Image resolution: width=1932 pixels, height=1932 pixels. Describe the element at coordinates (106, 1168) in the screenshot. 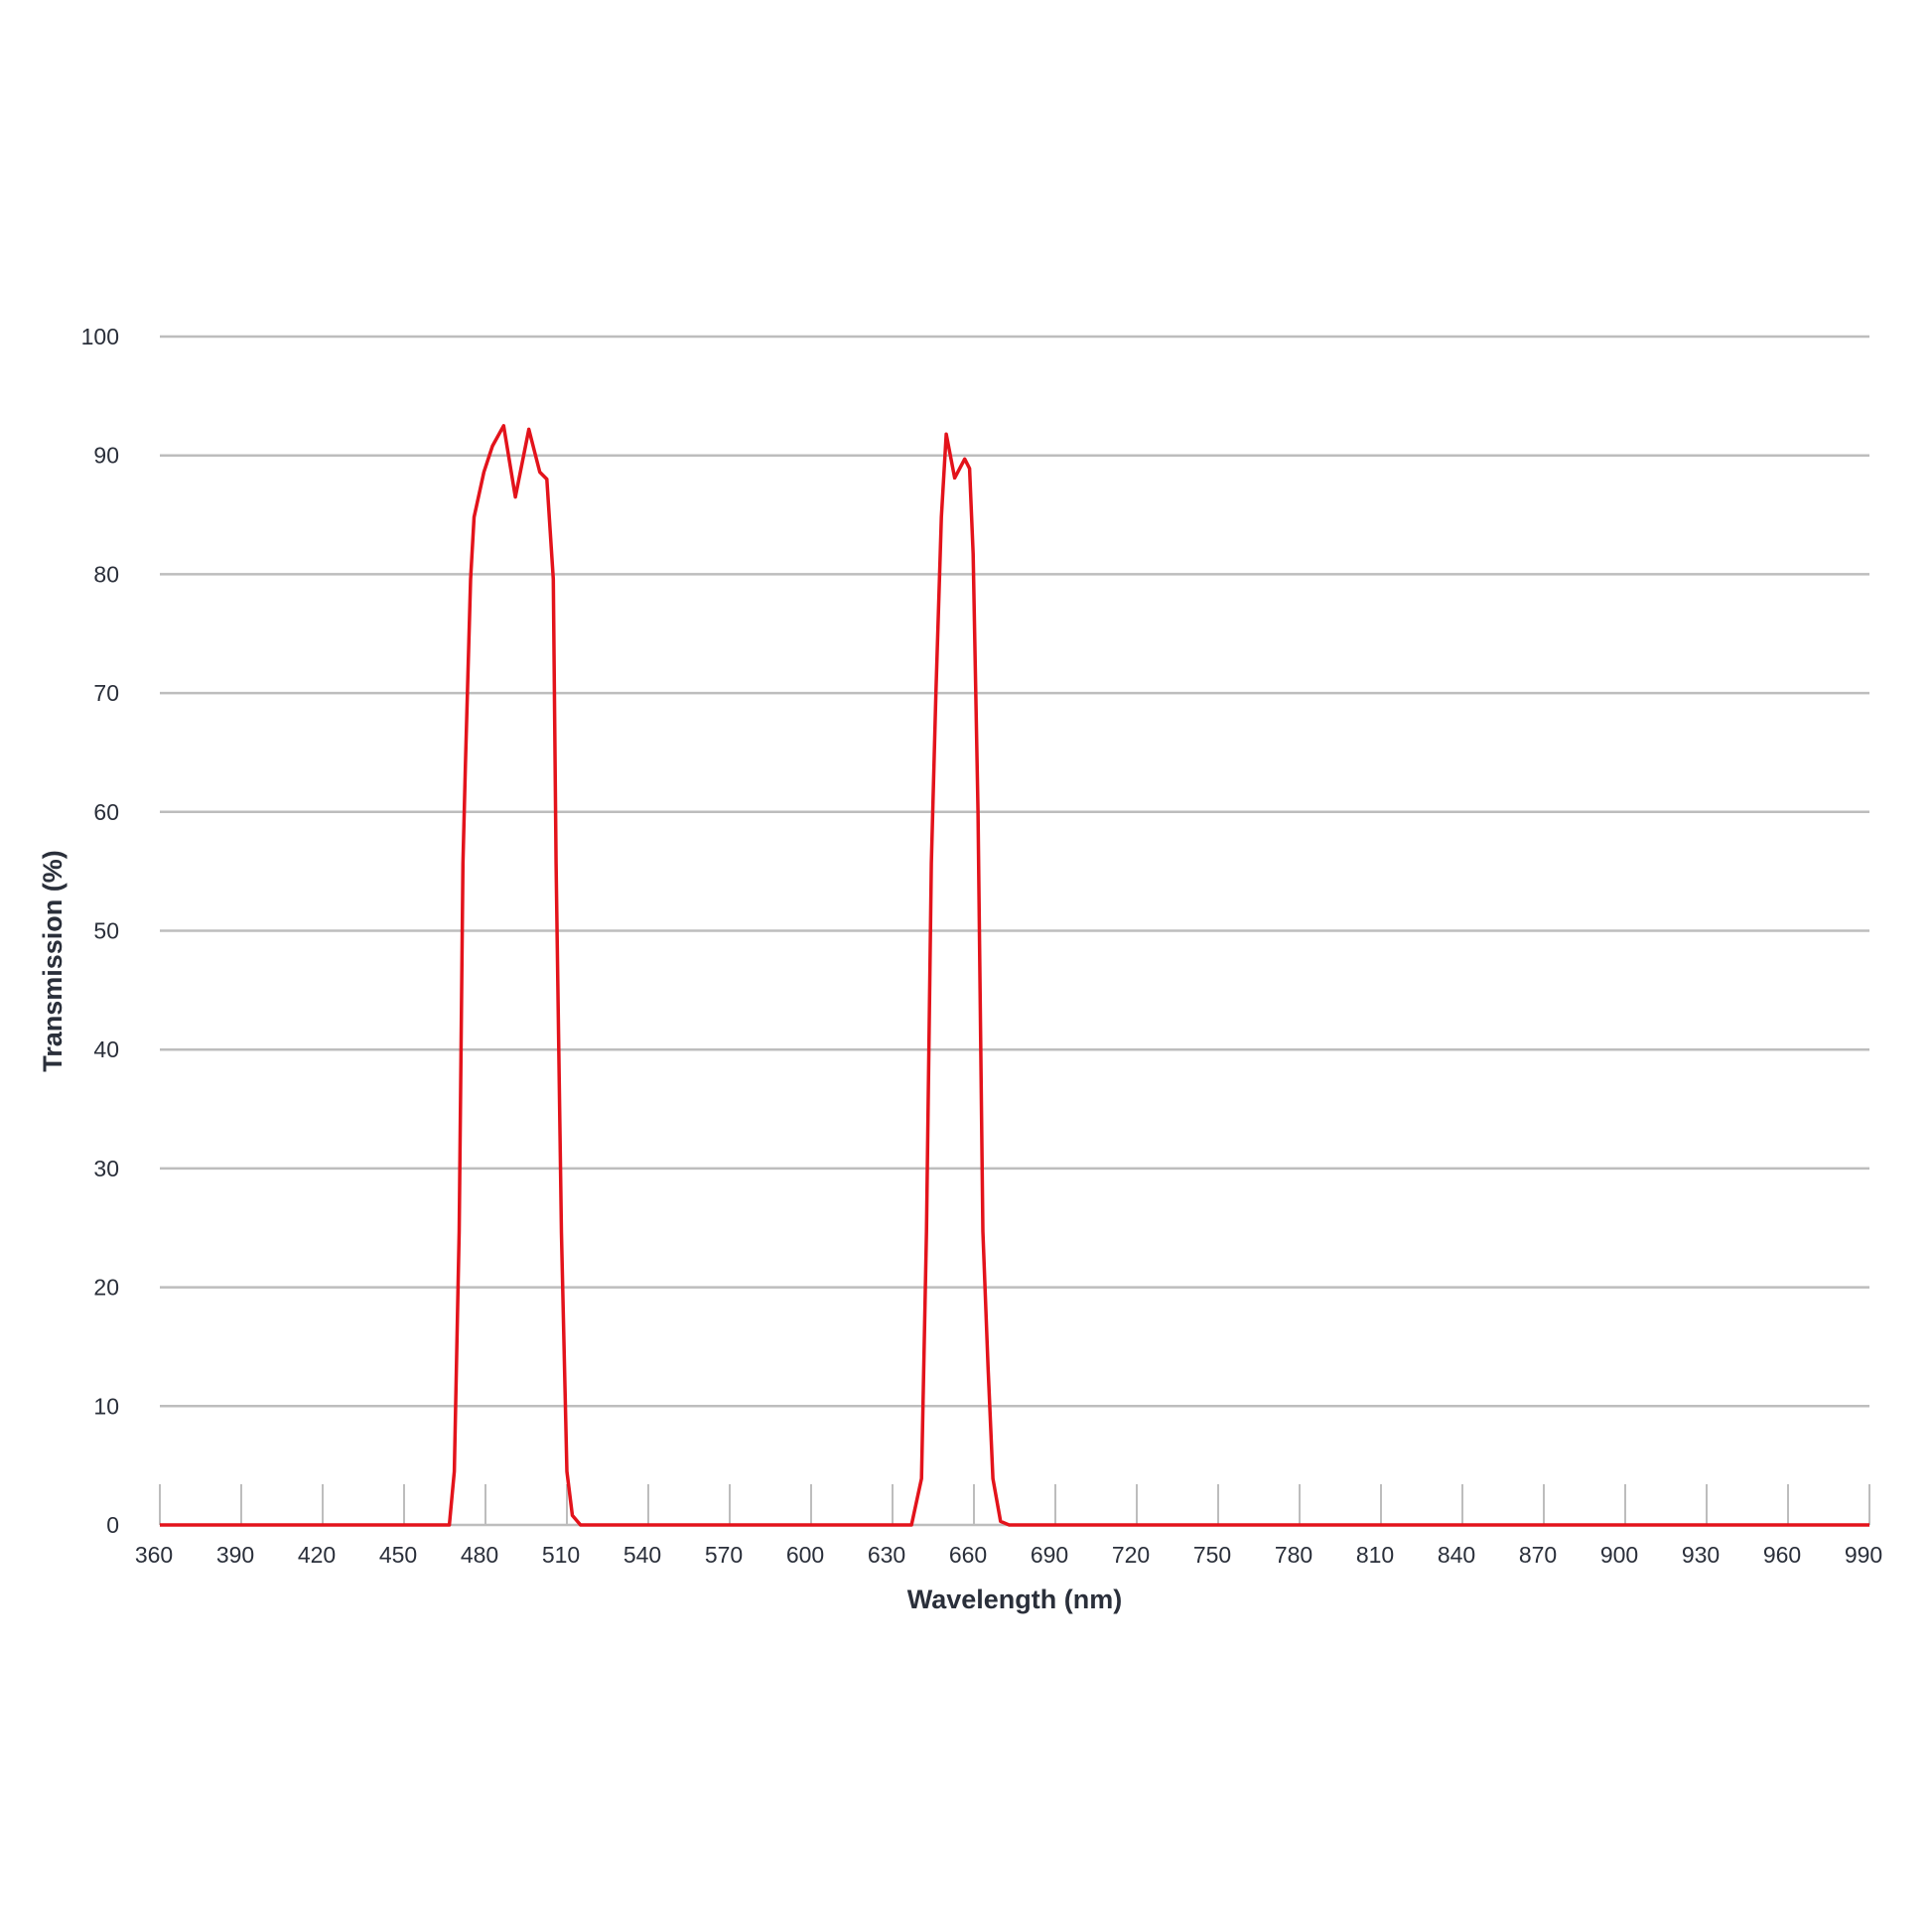

I see `y-tick-label: 30` at that location.